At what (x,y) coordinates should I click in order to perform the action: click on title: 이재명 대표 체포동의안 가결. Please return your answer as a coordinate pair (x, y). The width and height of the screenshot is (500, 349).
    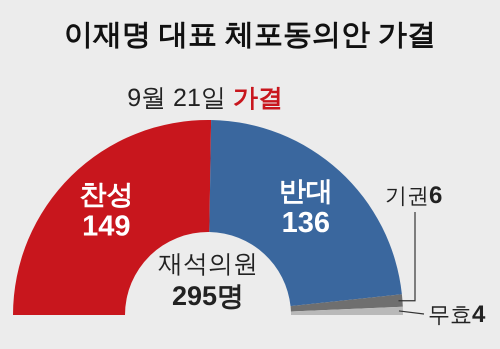
    Looking at the image, I should click on (250, 35).